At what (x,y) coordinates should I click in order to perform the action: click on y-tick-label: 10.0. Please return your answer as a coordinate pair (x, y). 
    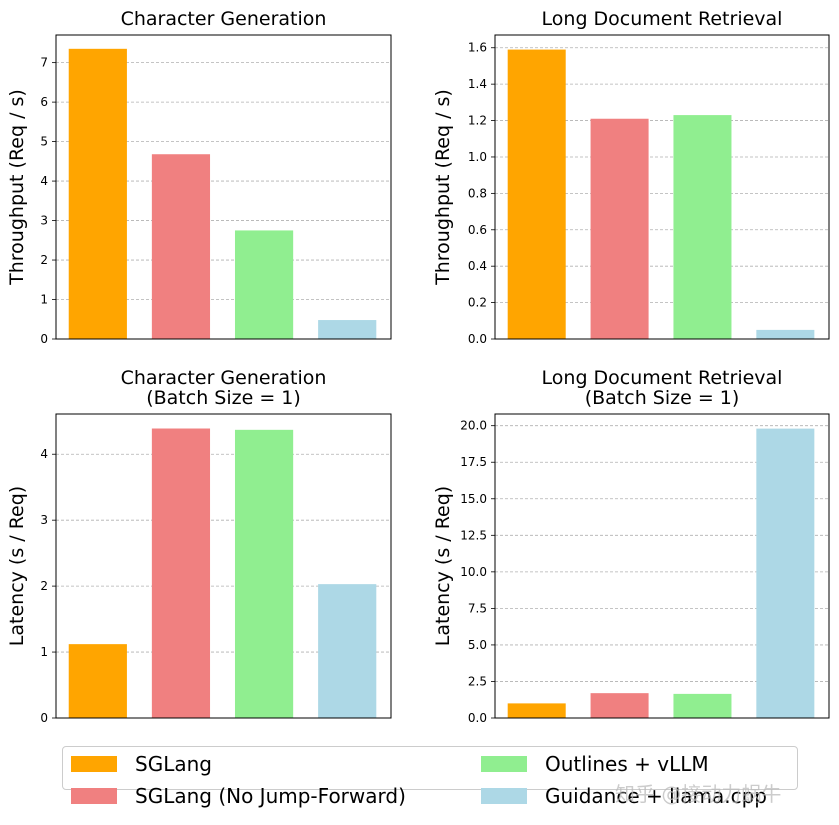
    Looking at the image, I should click on (473, 572).